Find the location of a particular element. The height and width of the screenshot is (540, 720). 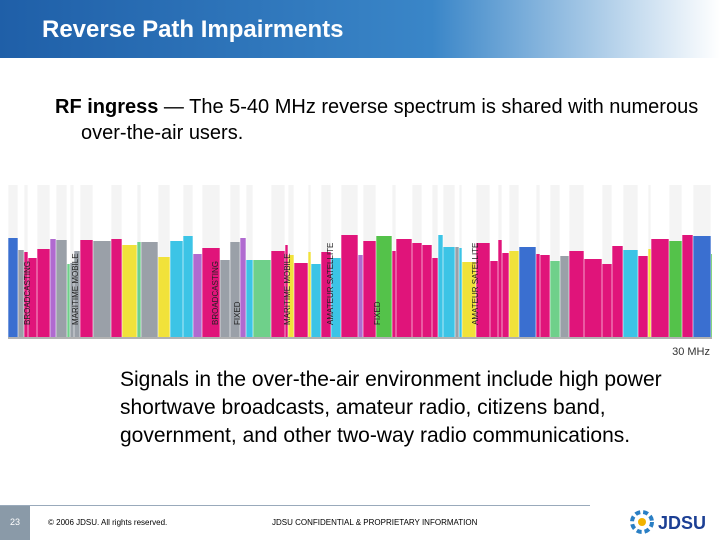

logo-mark is located at coordinates (642, 522).